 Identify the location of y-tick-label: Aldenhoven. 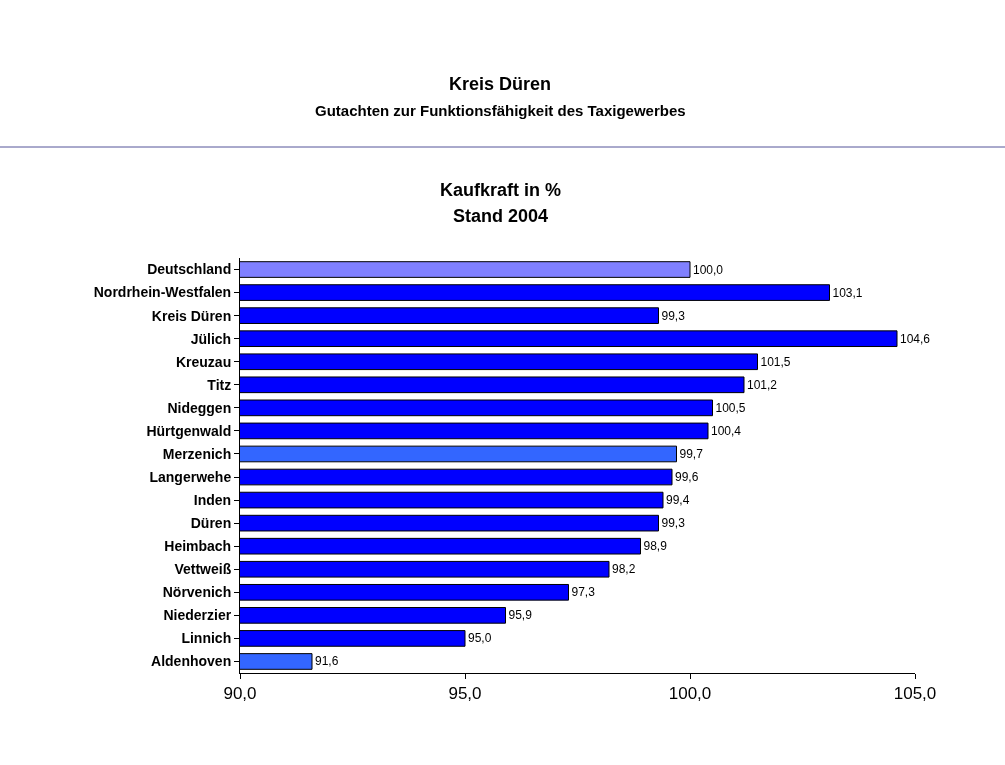
(191, 661).